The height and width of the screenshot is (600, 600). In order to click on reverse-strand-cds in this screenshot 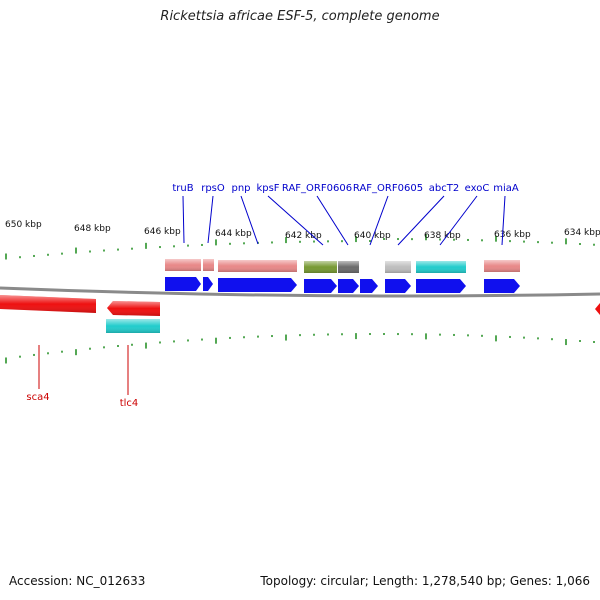, I will do `click(300, 314)`.